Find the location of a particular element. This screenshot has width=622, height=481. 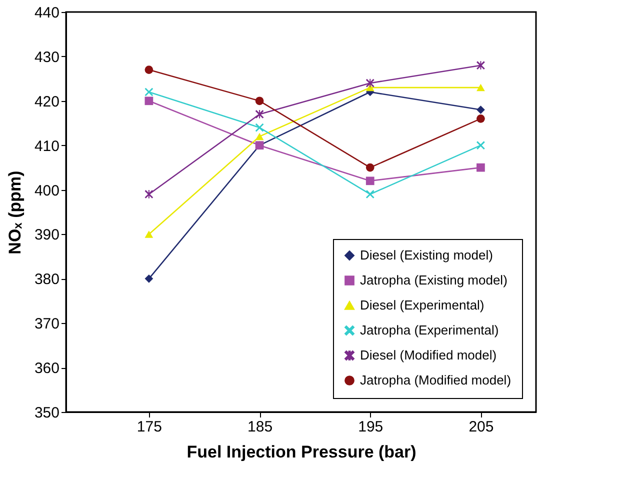

y-axis-title: NOₓ (ppm) is located at coordinates (14, 212).